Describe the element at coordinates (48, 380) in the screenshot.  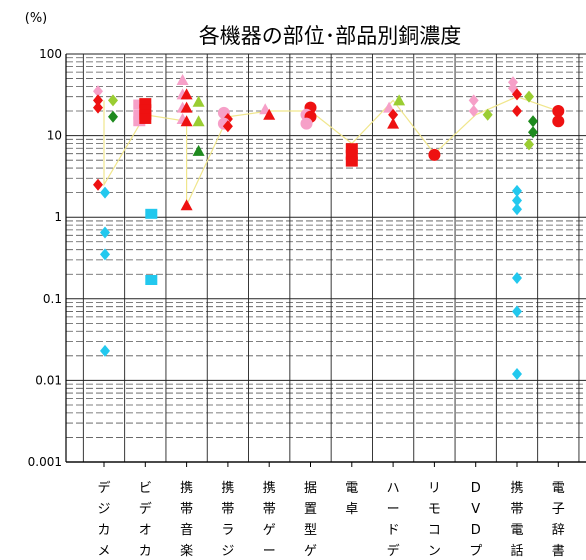
I see `y-tick-label: 0.01` at that location.